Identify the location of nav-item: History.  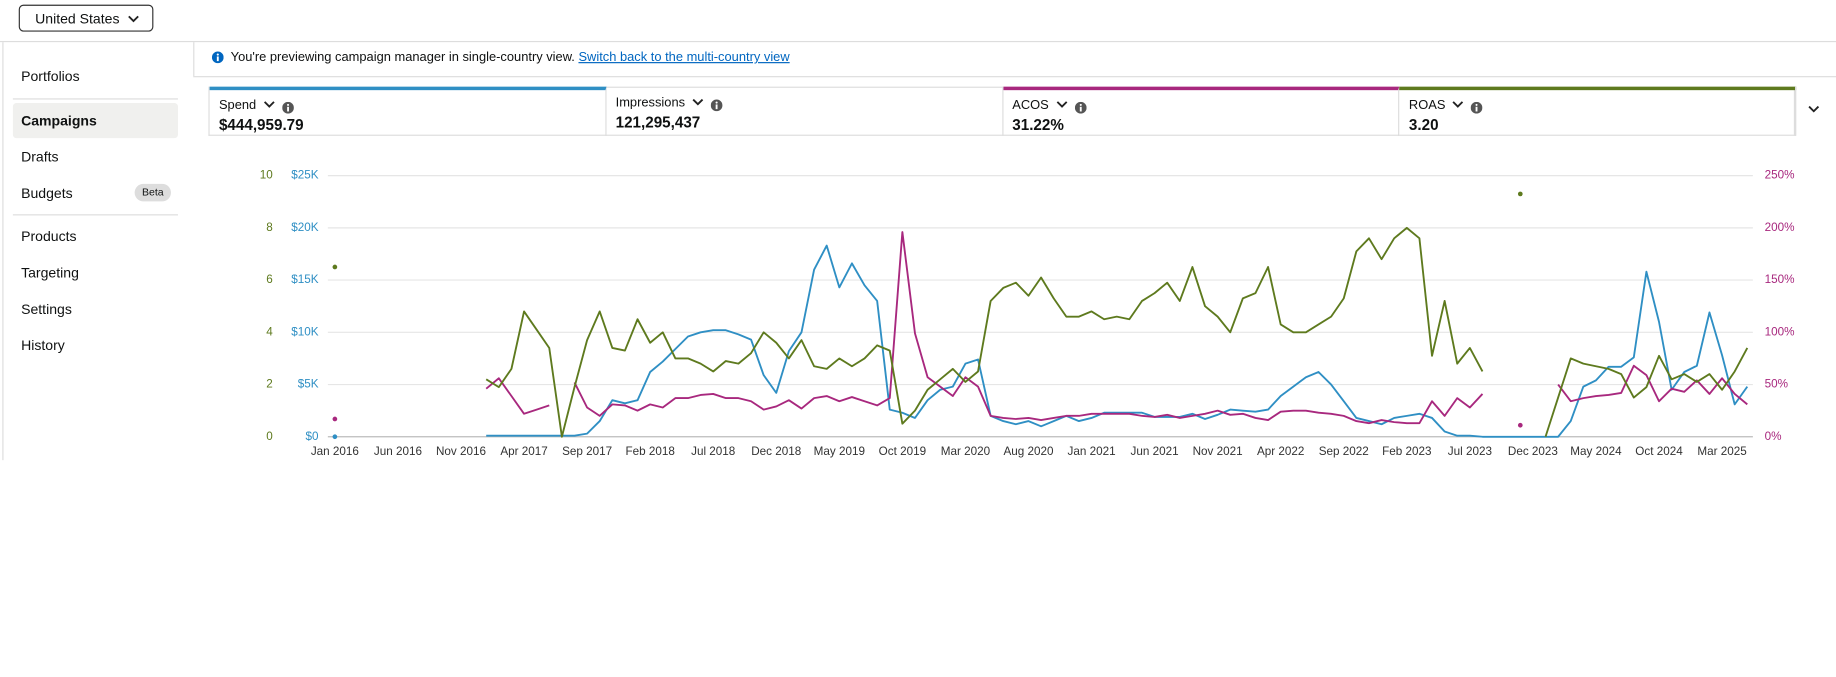
(43, 345).